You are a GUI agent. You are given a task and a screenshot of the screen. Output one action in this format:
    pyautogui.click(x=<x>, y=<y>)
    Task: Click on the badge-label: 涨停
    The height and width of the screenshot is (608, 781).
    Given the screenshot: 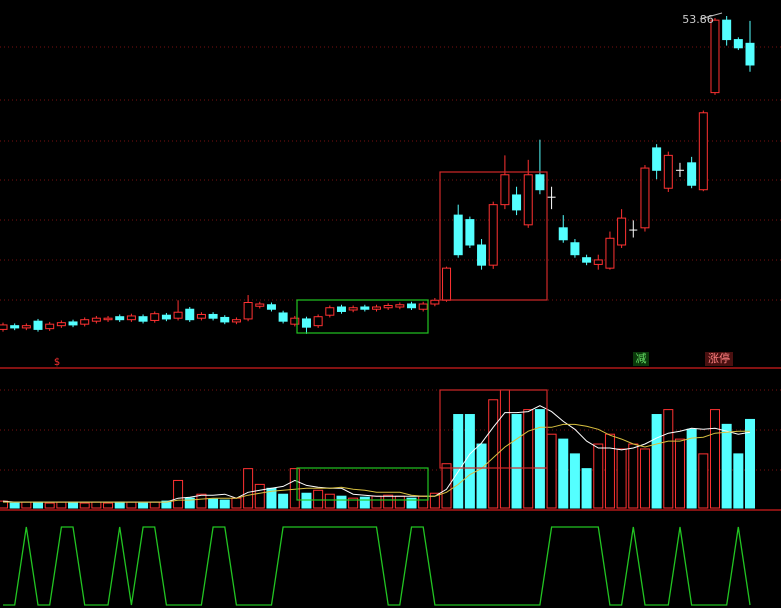 What is the action you would take?
    pyautogui.click(x=719, y=358)
    